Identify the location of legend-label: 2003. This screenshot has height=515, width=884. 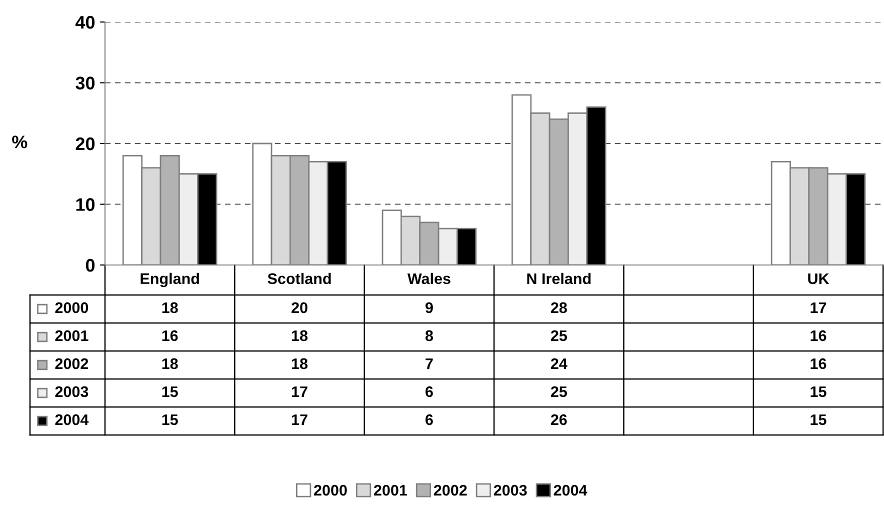
(71, 392).